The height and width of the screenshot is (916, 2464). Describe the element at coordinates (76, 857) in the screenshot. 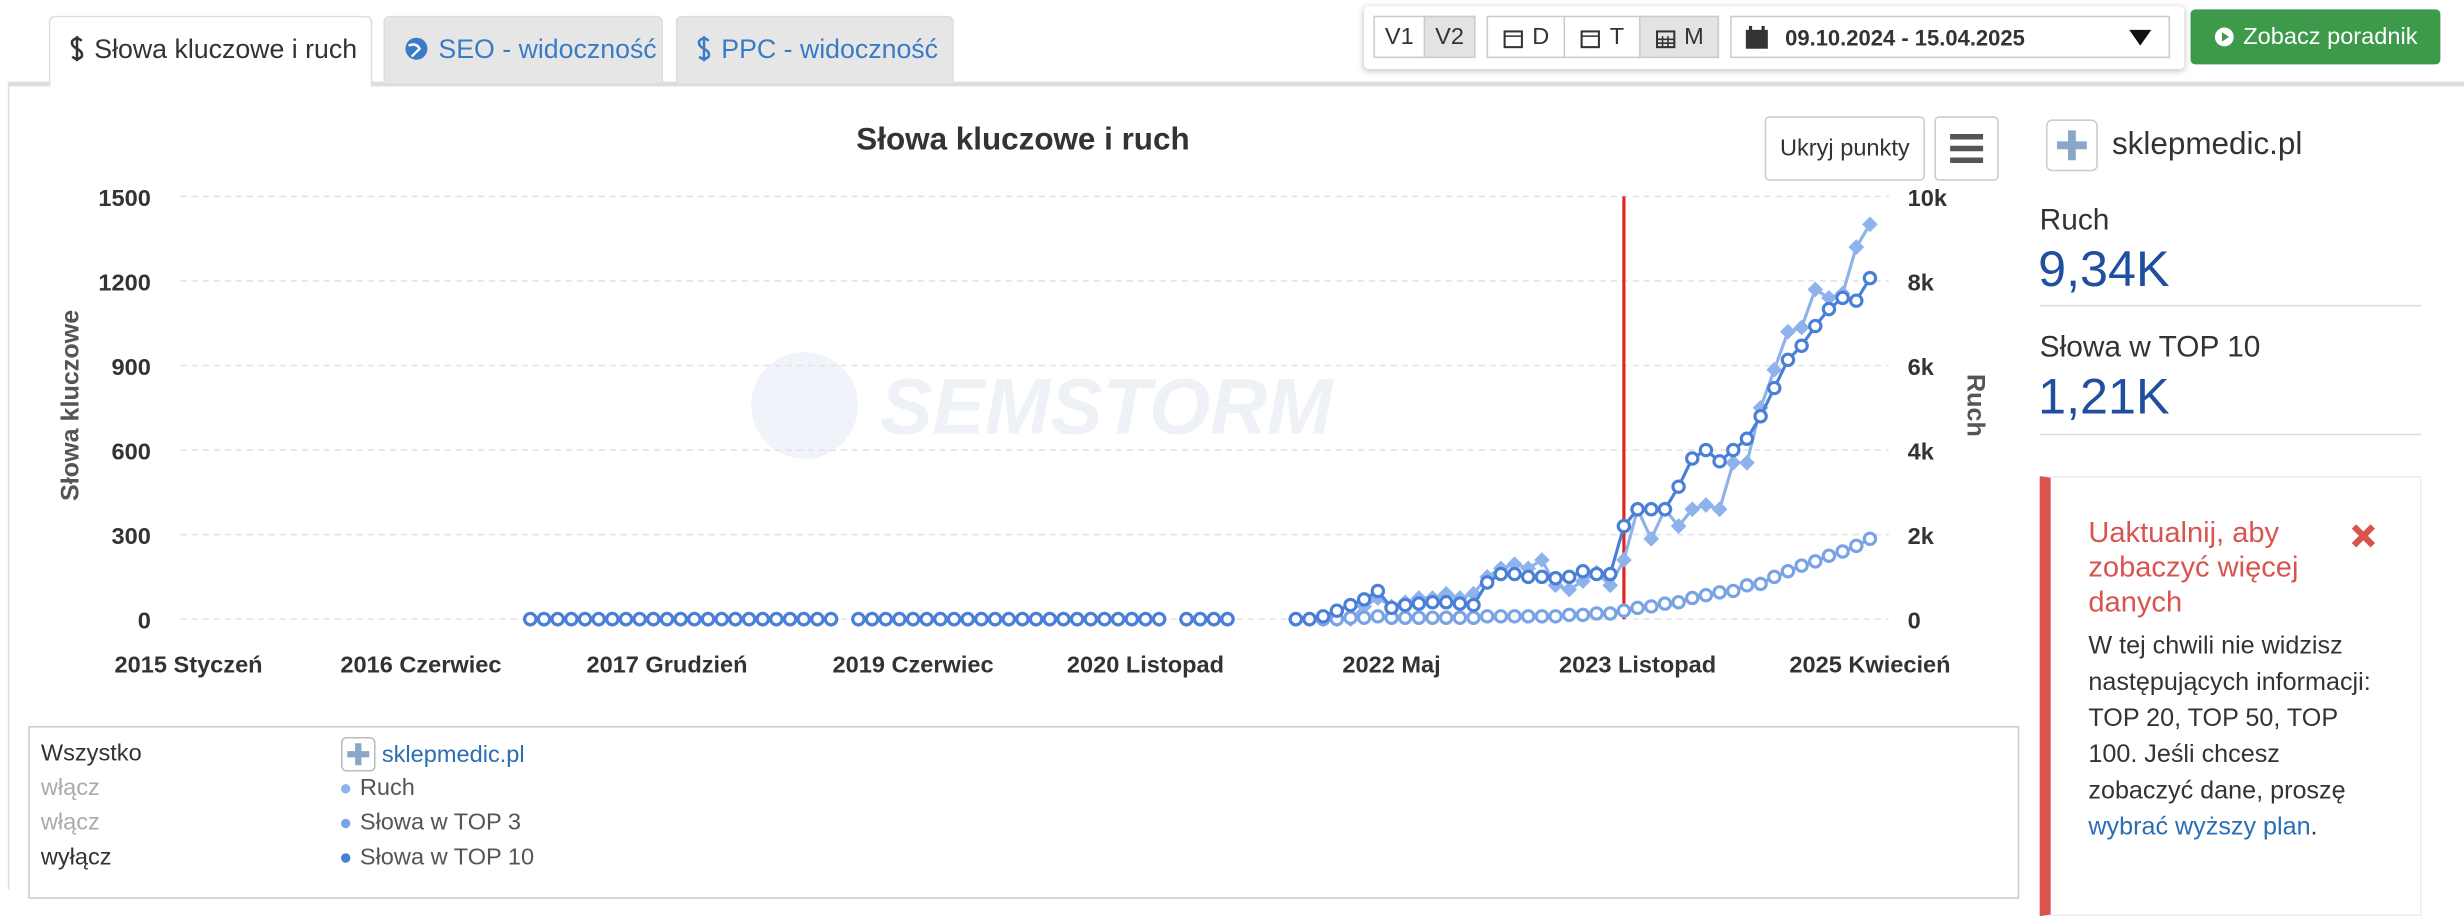

I see `legend-toggle: wyłącz` at that location.